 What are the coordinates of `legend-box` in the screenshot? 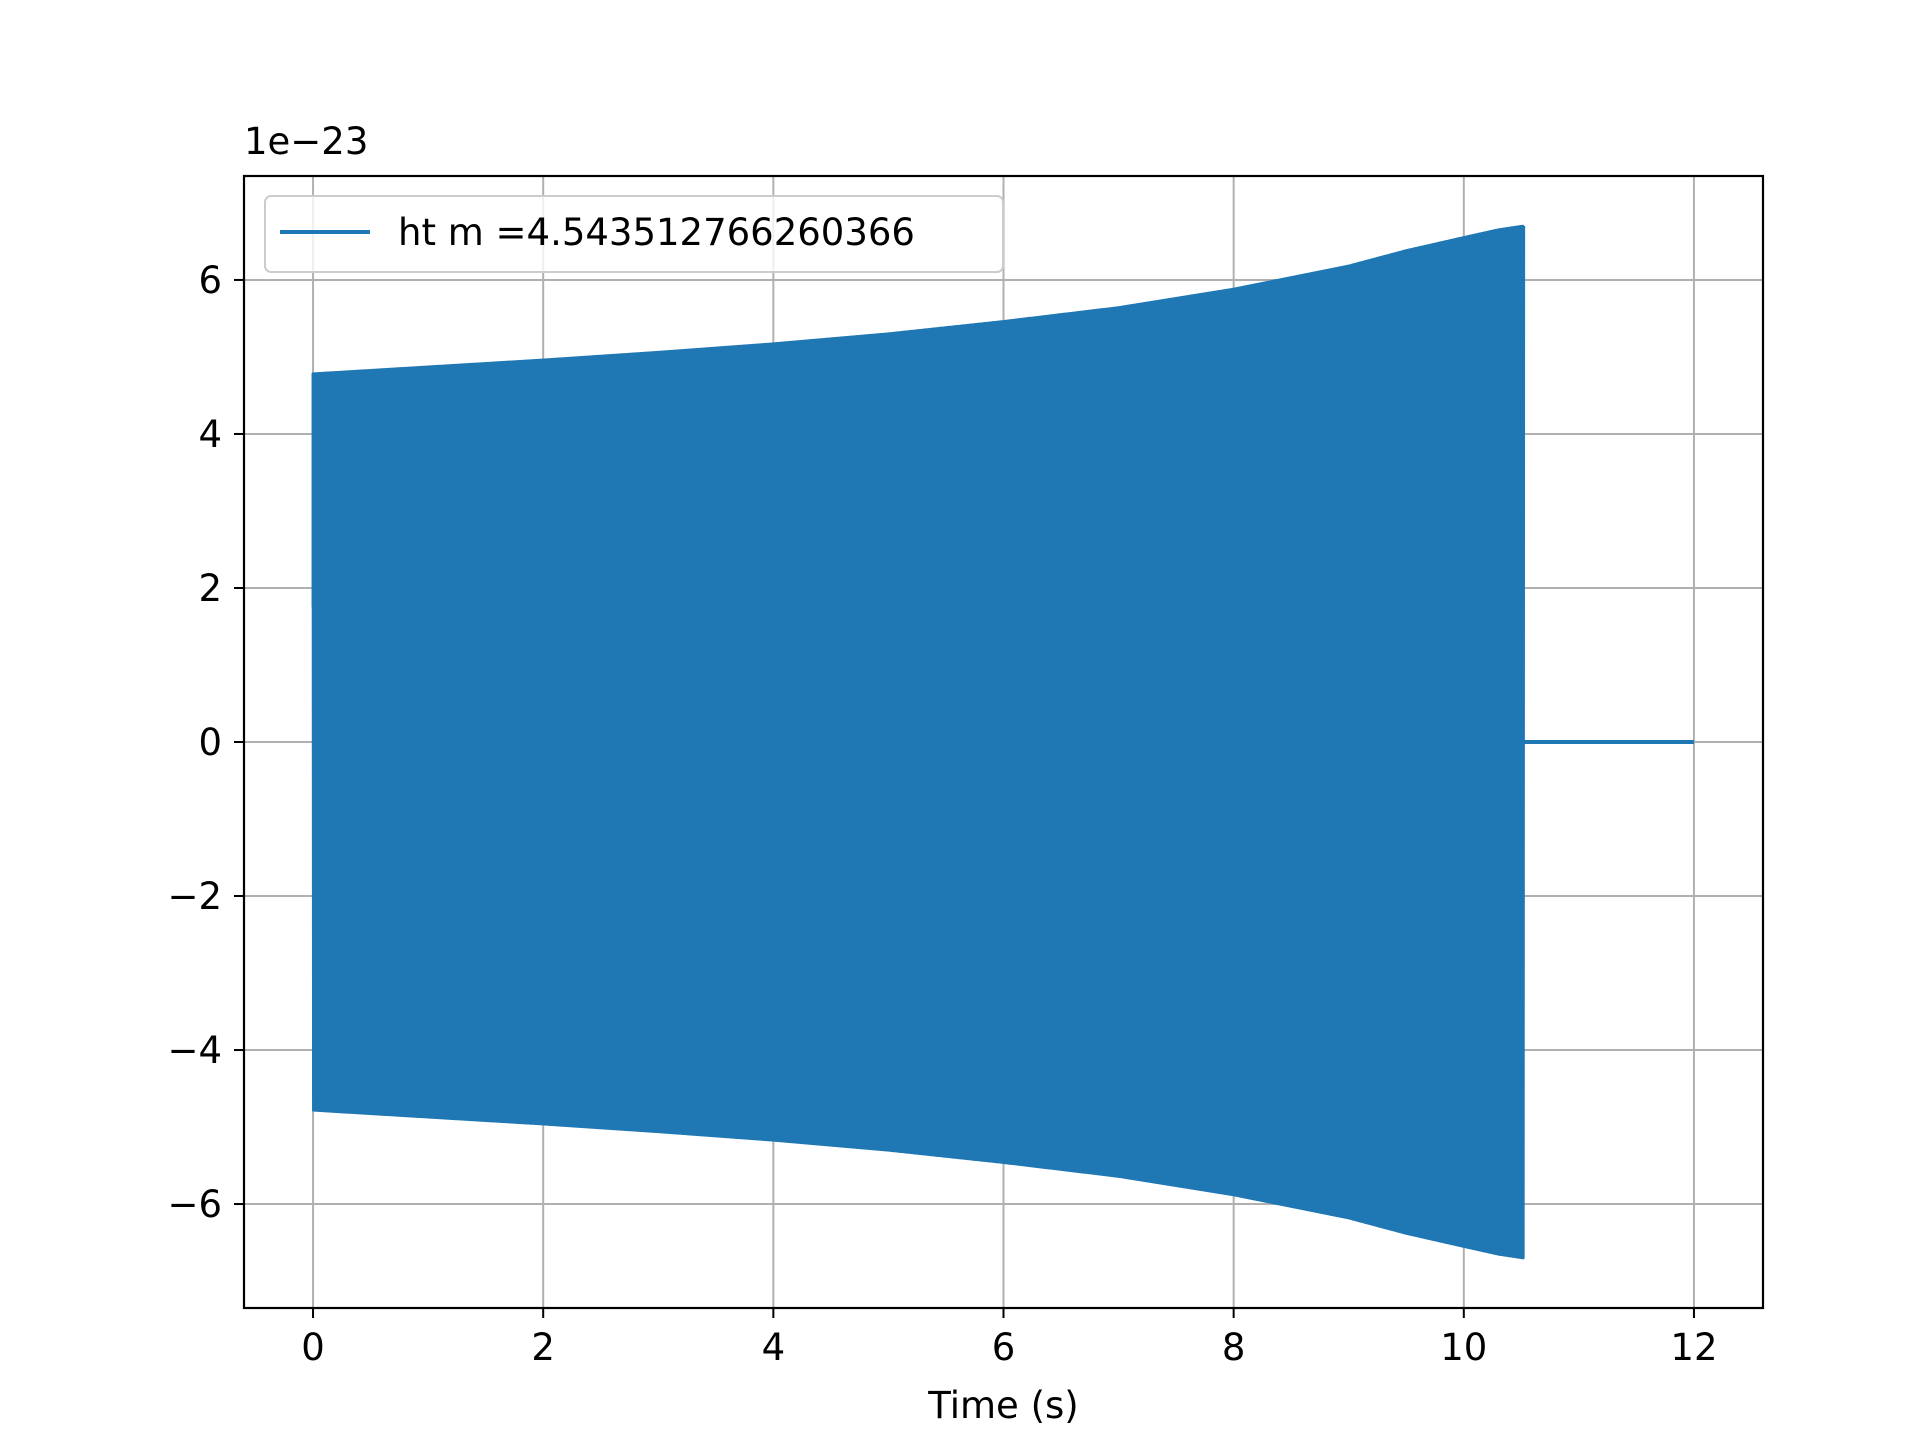 It's located at (634, 234).